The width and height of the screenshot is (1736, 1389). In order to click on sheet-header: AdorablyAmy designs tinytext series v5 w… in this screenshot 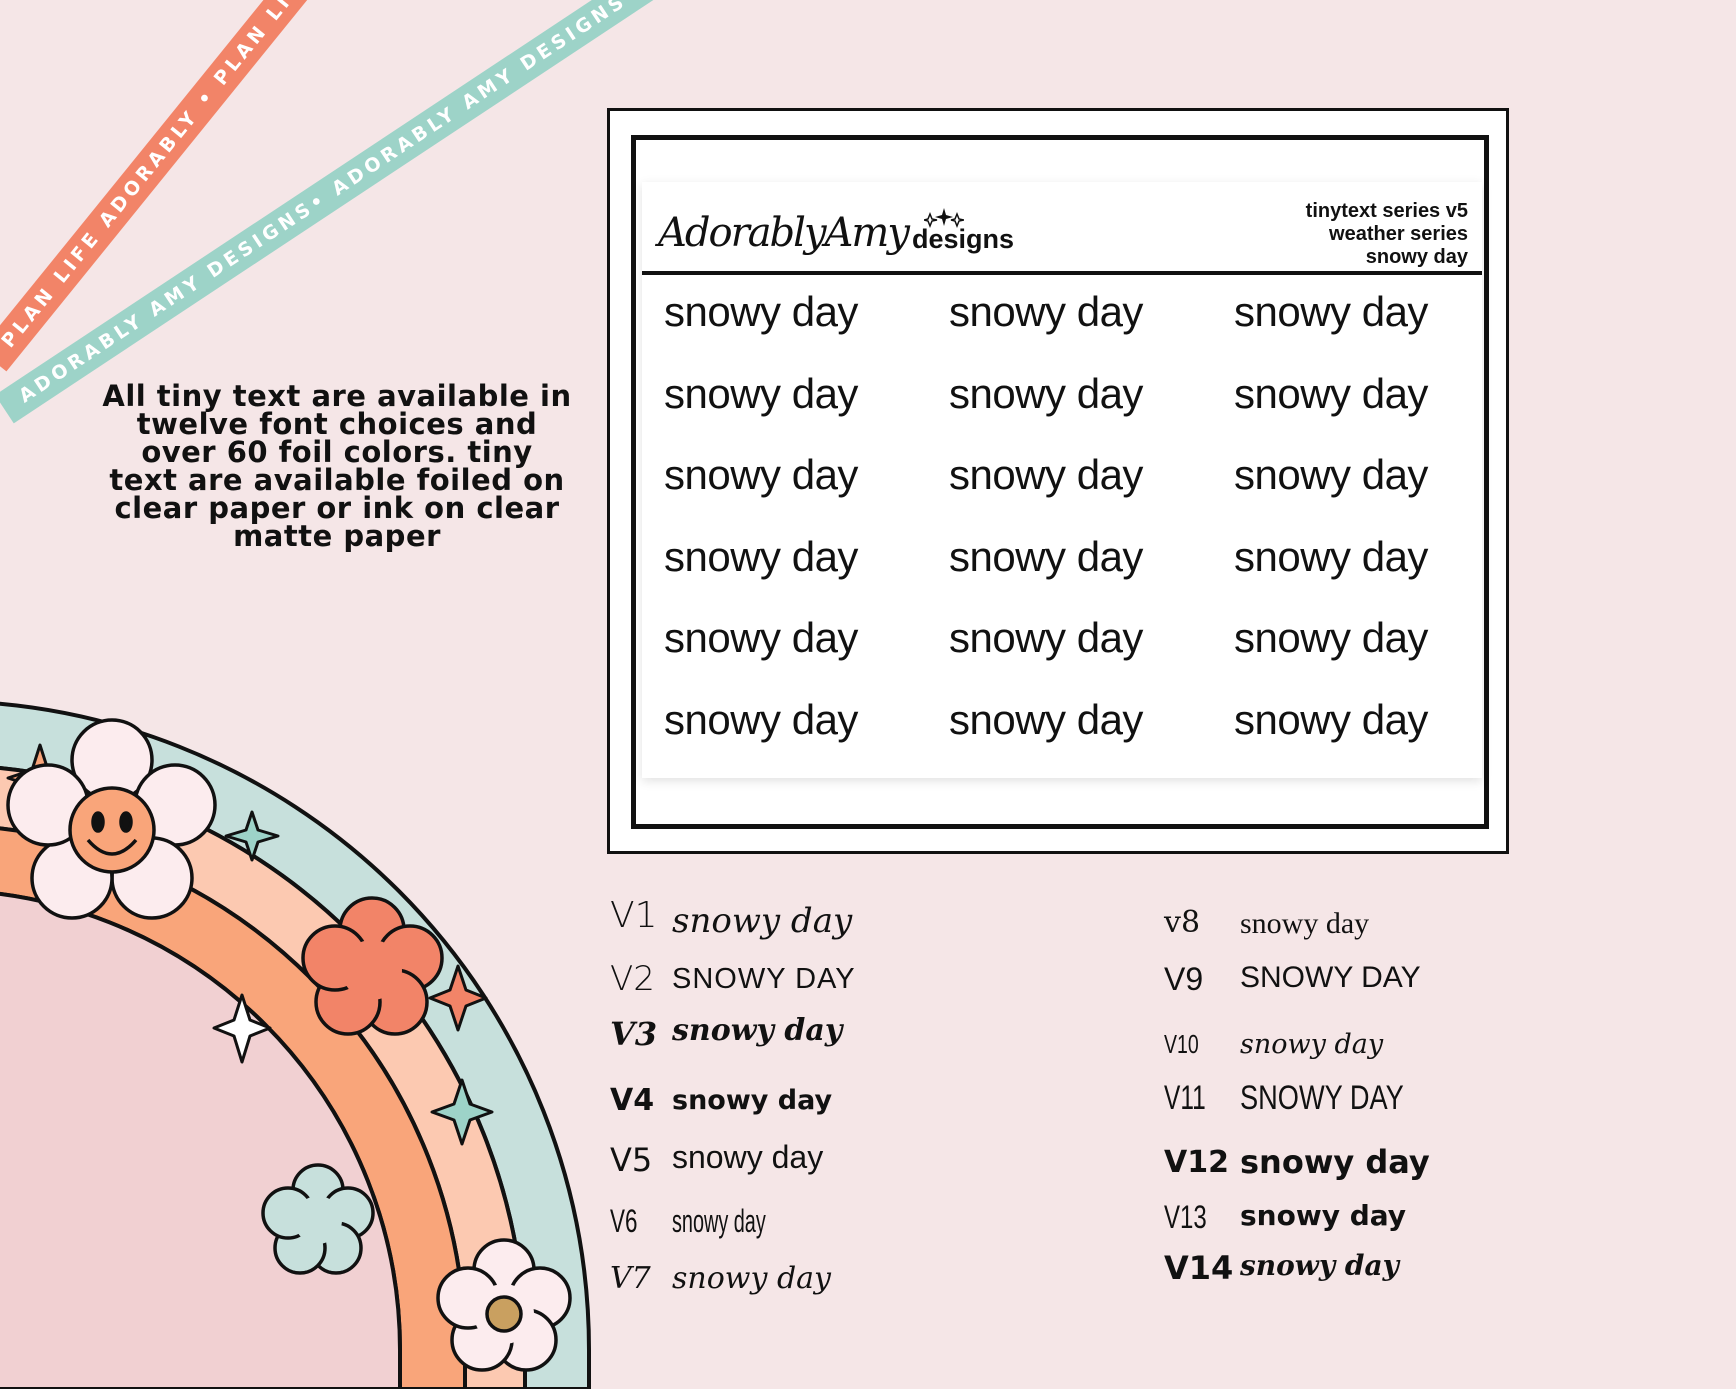, I will do `click(1062, 227)`.